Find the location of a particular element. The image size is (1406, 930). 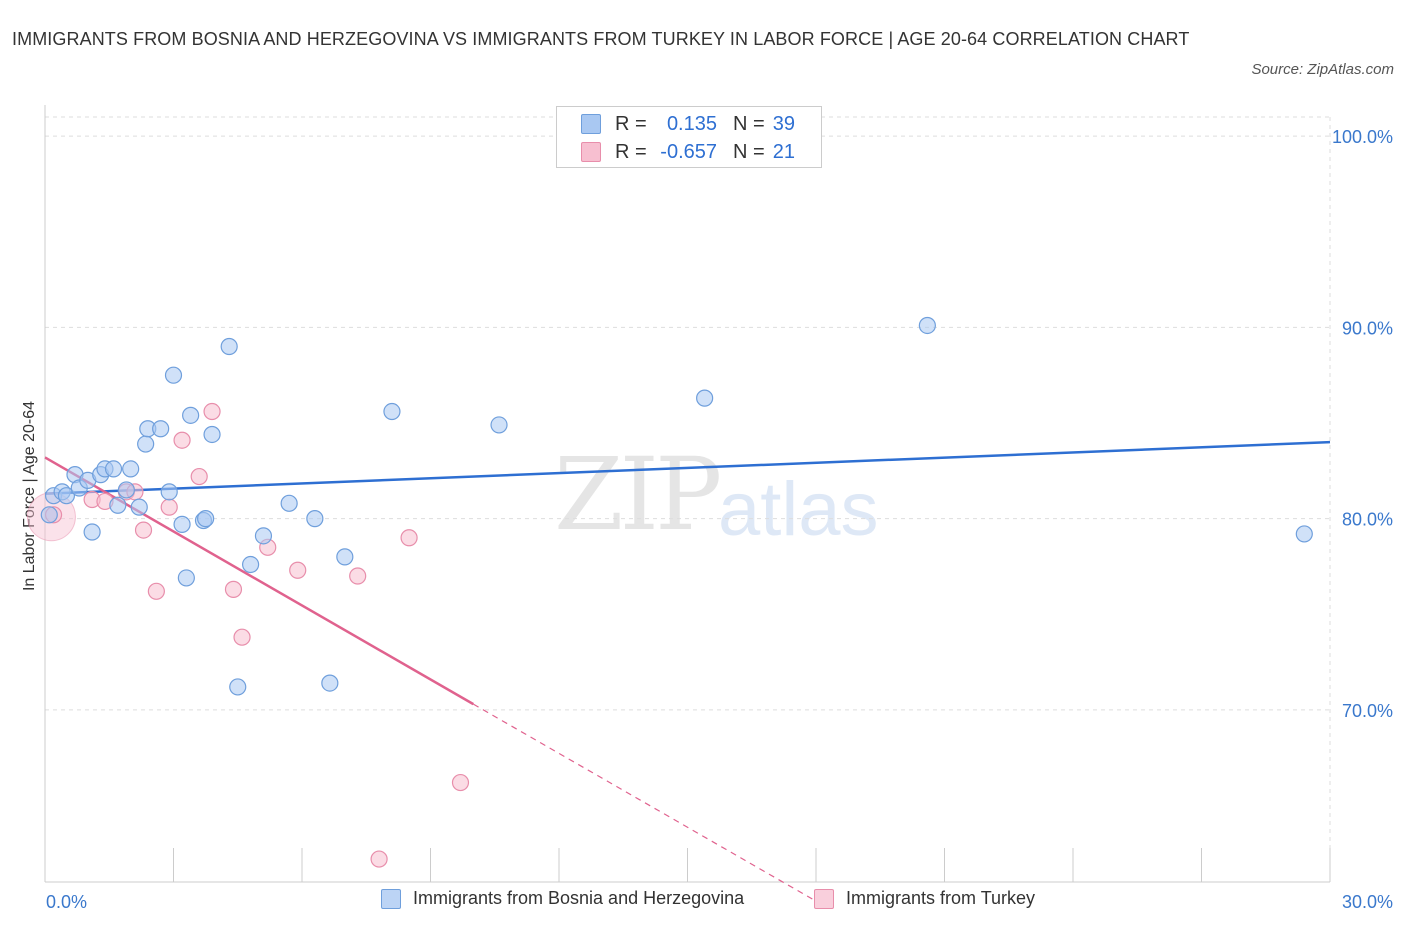

legend-row-turkey: R = -0.657 N = 21 is located at coordinates (688, 152).